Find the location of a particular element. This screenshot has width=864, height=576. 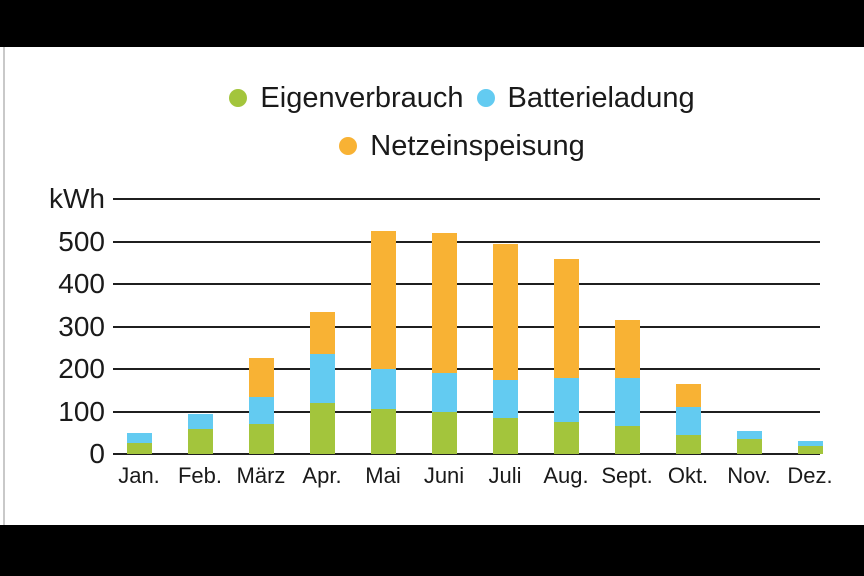

x-tick-label-mai: Mai is located at coordinates (383, 475).